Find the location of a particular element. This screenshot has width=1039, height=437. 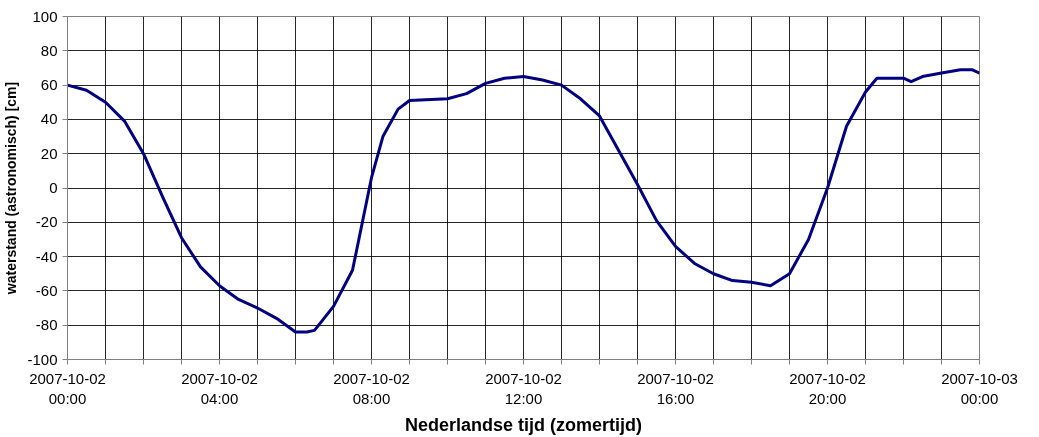

x-tick-label: 2007-10-03 00:00 is located at coordinates (979, 388).